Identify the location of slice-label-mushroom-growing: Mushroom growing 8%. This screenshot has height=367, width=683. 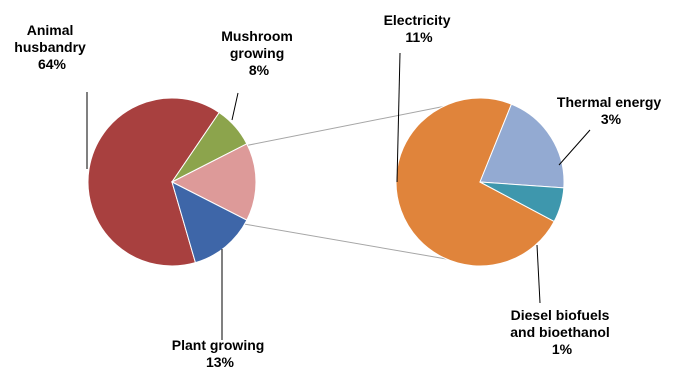
(258, 53).